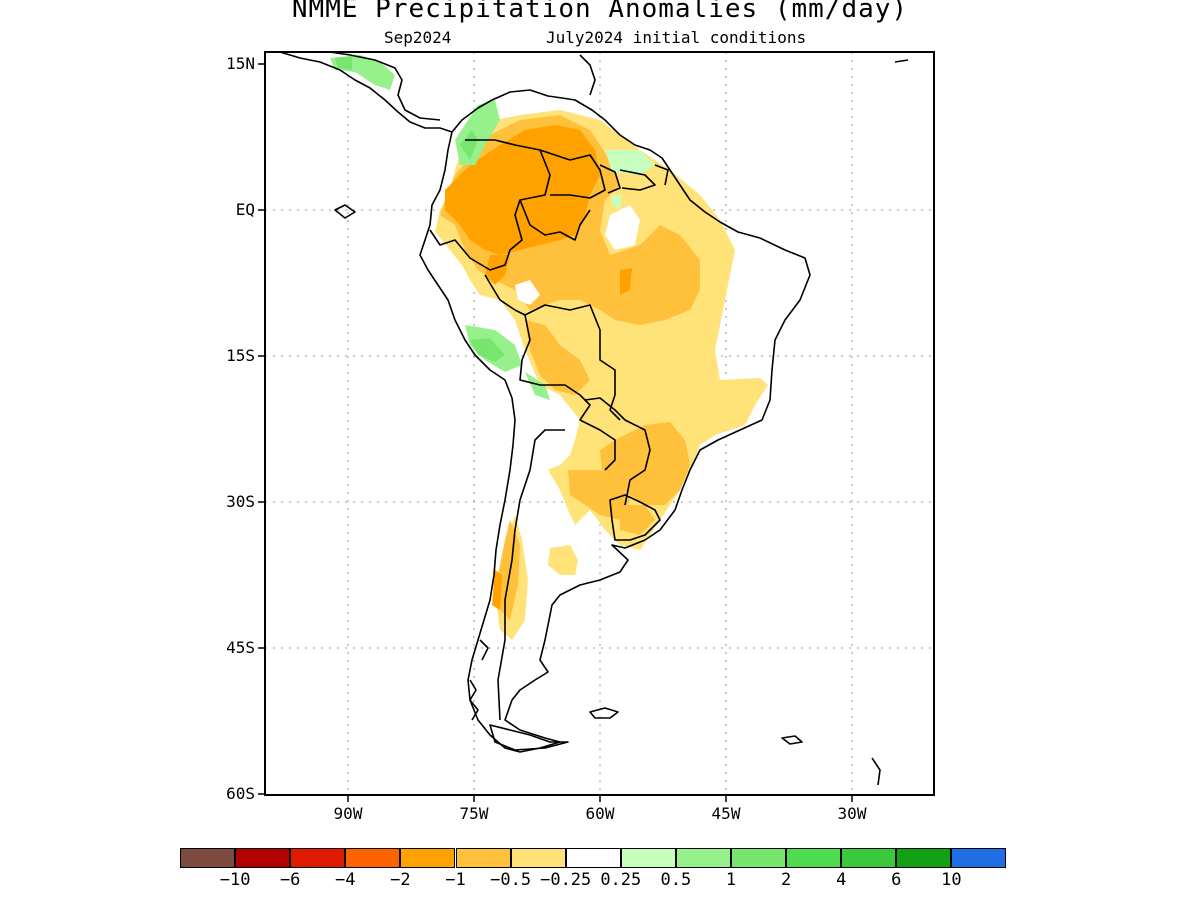 The image size is (1200, 900). Describe the element at coordinates (345, 211) in the screenshot. I see `galapagos-islands` at that location.